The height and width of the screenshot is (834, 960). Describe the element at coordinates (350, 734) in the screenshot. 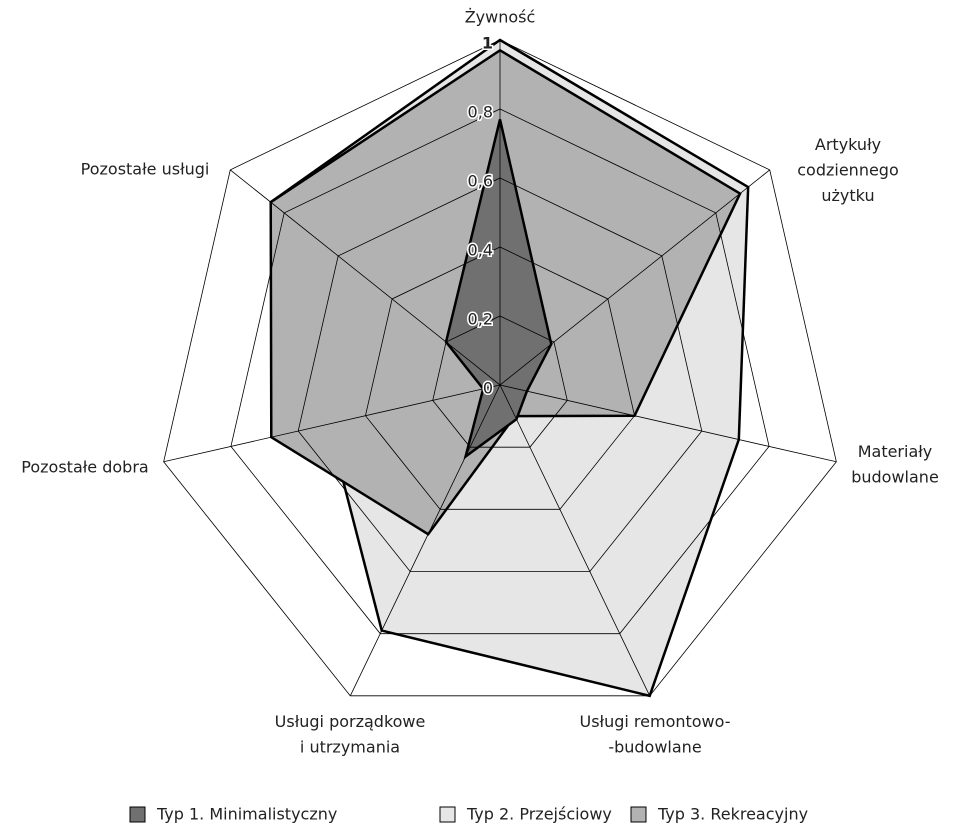

I see `category-label: Usługi porządkowe i utrzymania` at that location.